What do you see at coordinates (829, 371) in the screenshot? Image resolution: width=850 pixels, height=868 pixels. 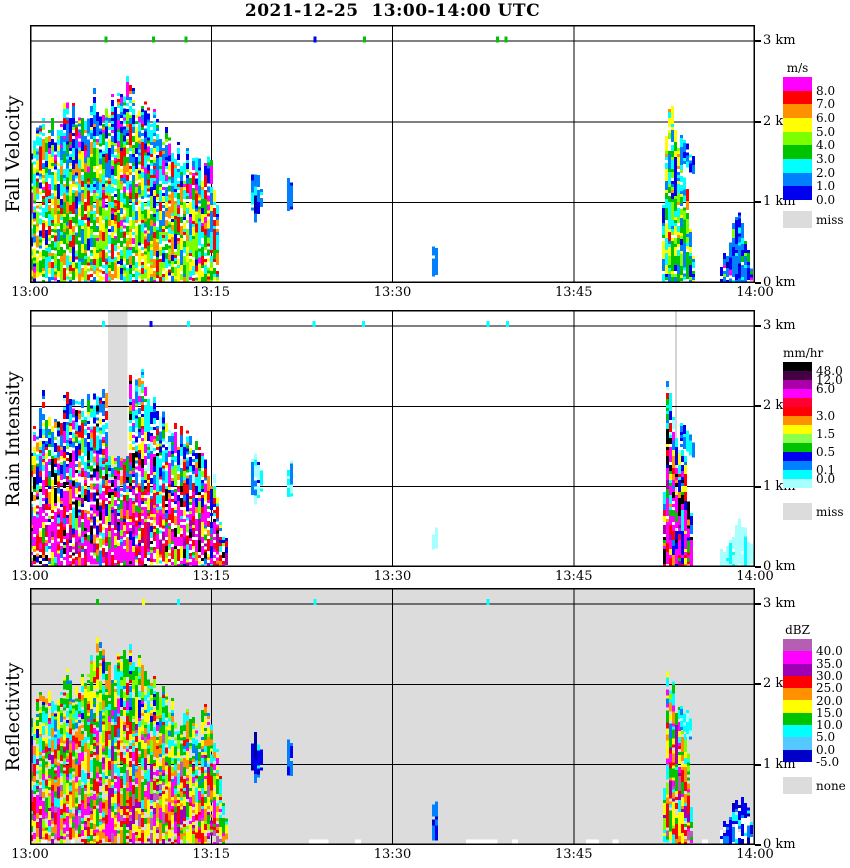 I see `colorbar-tick-label: 48.0` at bounding box center [829, 371].